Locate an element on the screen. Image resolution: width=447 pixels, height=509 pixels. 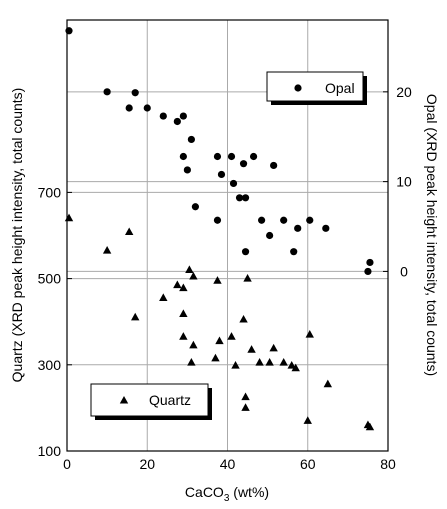
legend-quartz: Quartz is located at coordinates (151, 401).